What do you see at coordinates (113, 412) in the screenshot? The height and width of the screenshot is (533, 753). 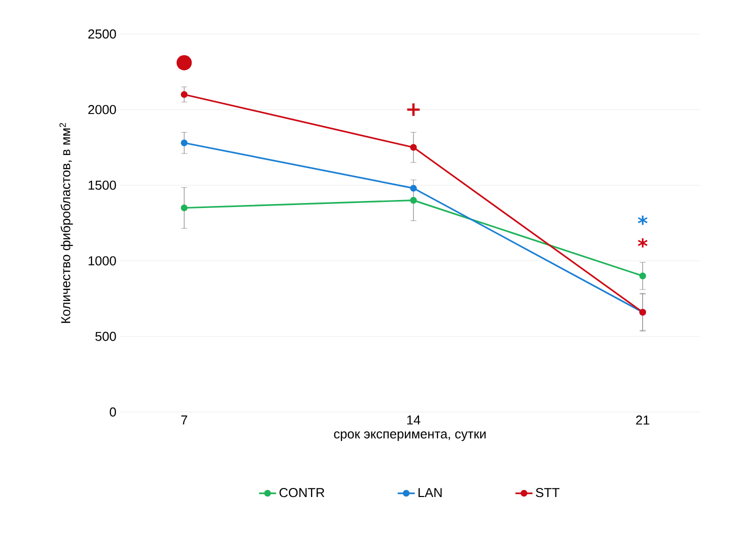 I see `y-tick-label: 0` at bounding box center [113, 412].